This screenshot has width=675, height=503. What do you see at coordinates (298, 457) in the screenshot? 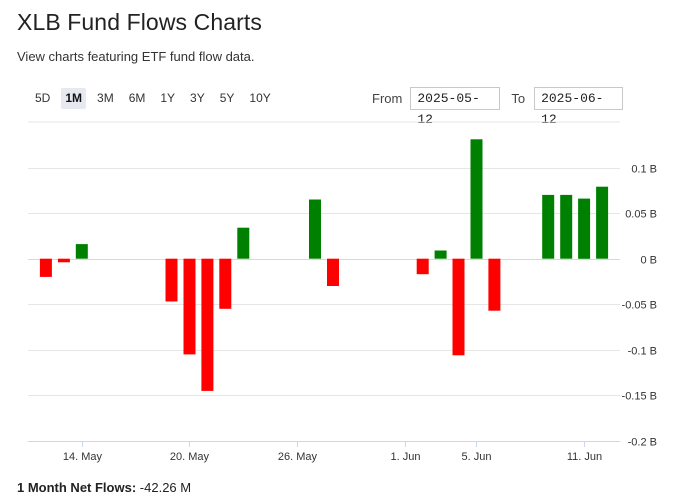
I see `x-tick-label: 26. May` at bounding box center [298, 457].